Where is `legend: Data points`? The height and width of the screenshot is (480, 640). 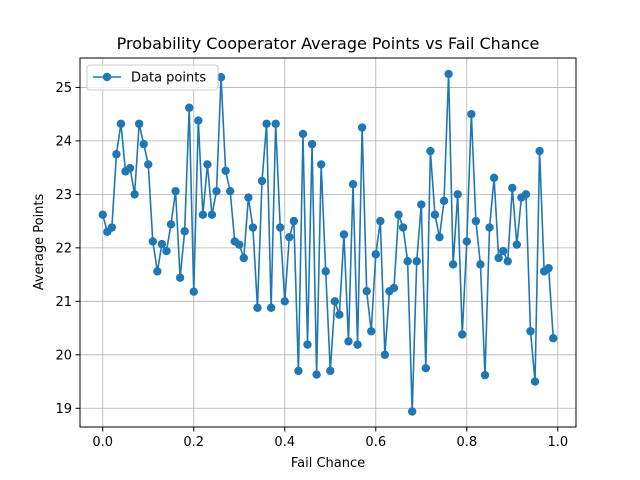 legend: Data points is located at coordinates (152, 77).